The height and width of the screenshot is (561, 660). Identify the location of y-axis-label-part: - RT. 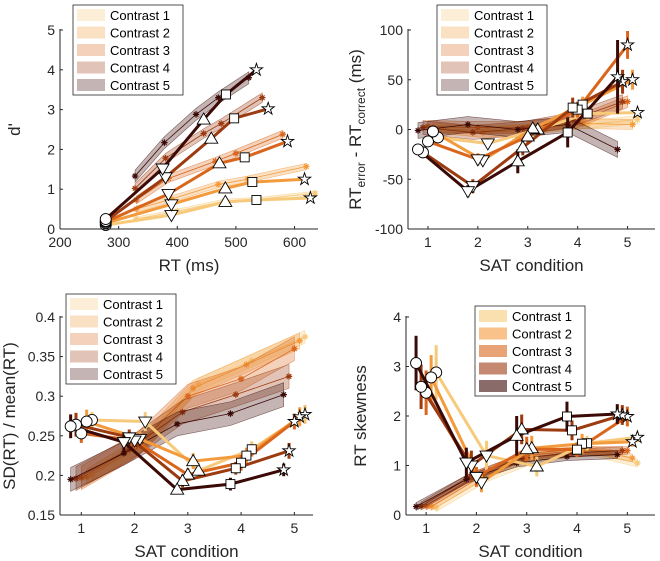
(355, 143).